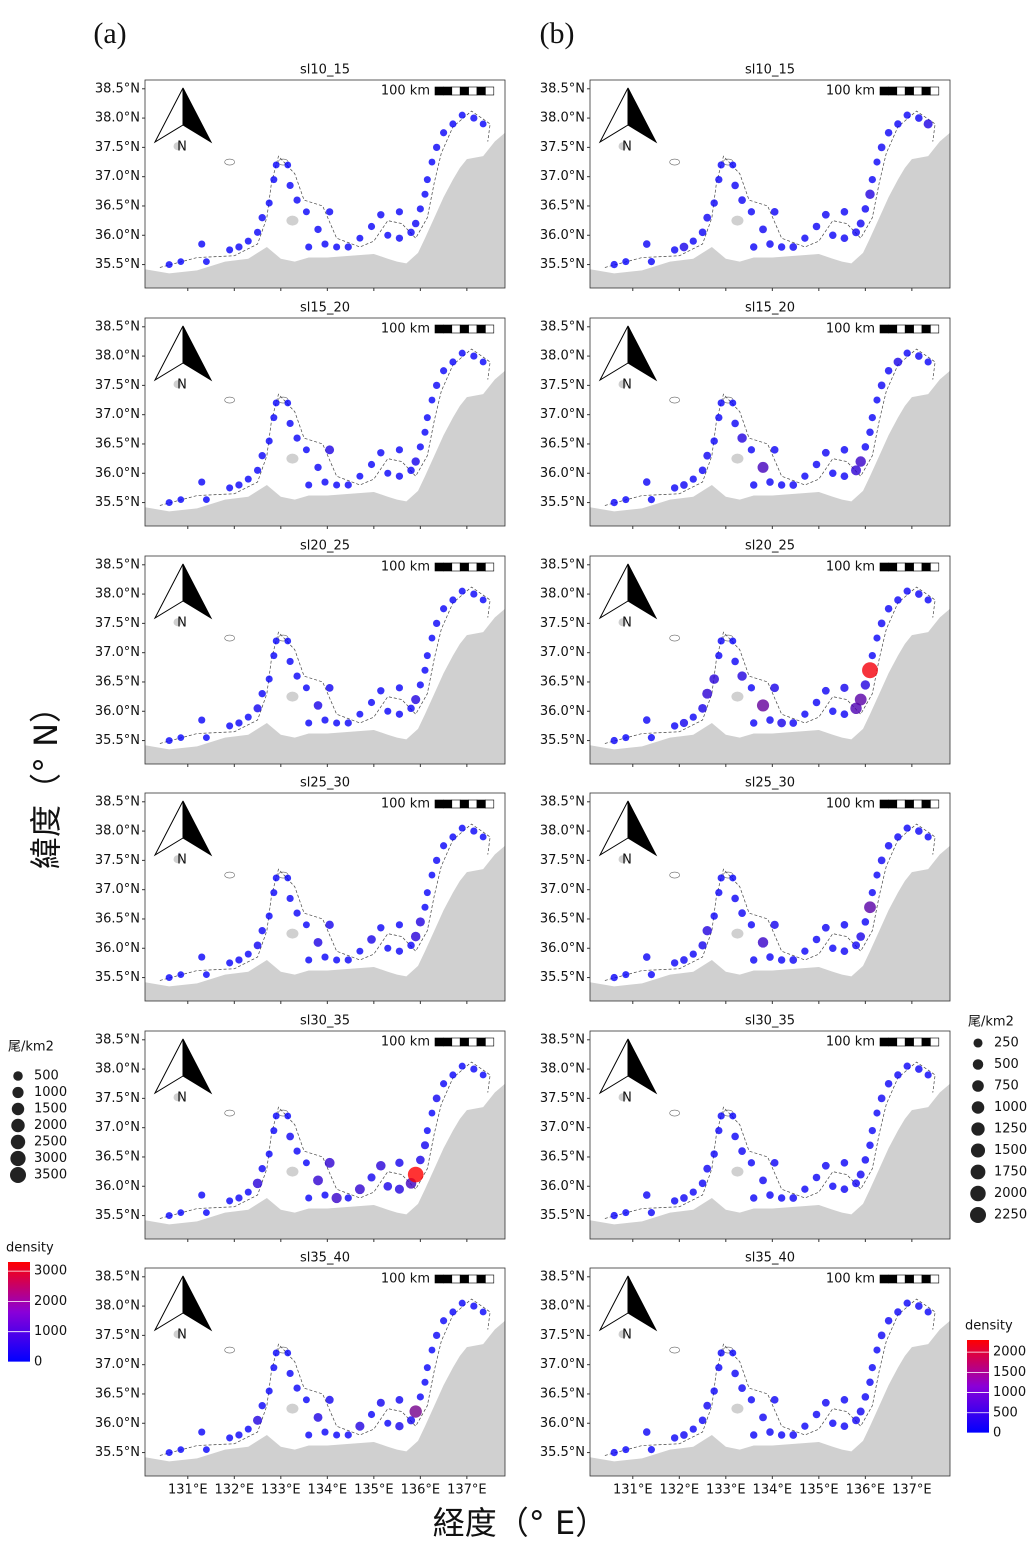 This screenshot has width=1032, height=1550. I want to click on x-tick-label: 137°E, so click(912, 1490).